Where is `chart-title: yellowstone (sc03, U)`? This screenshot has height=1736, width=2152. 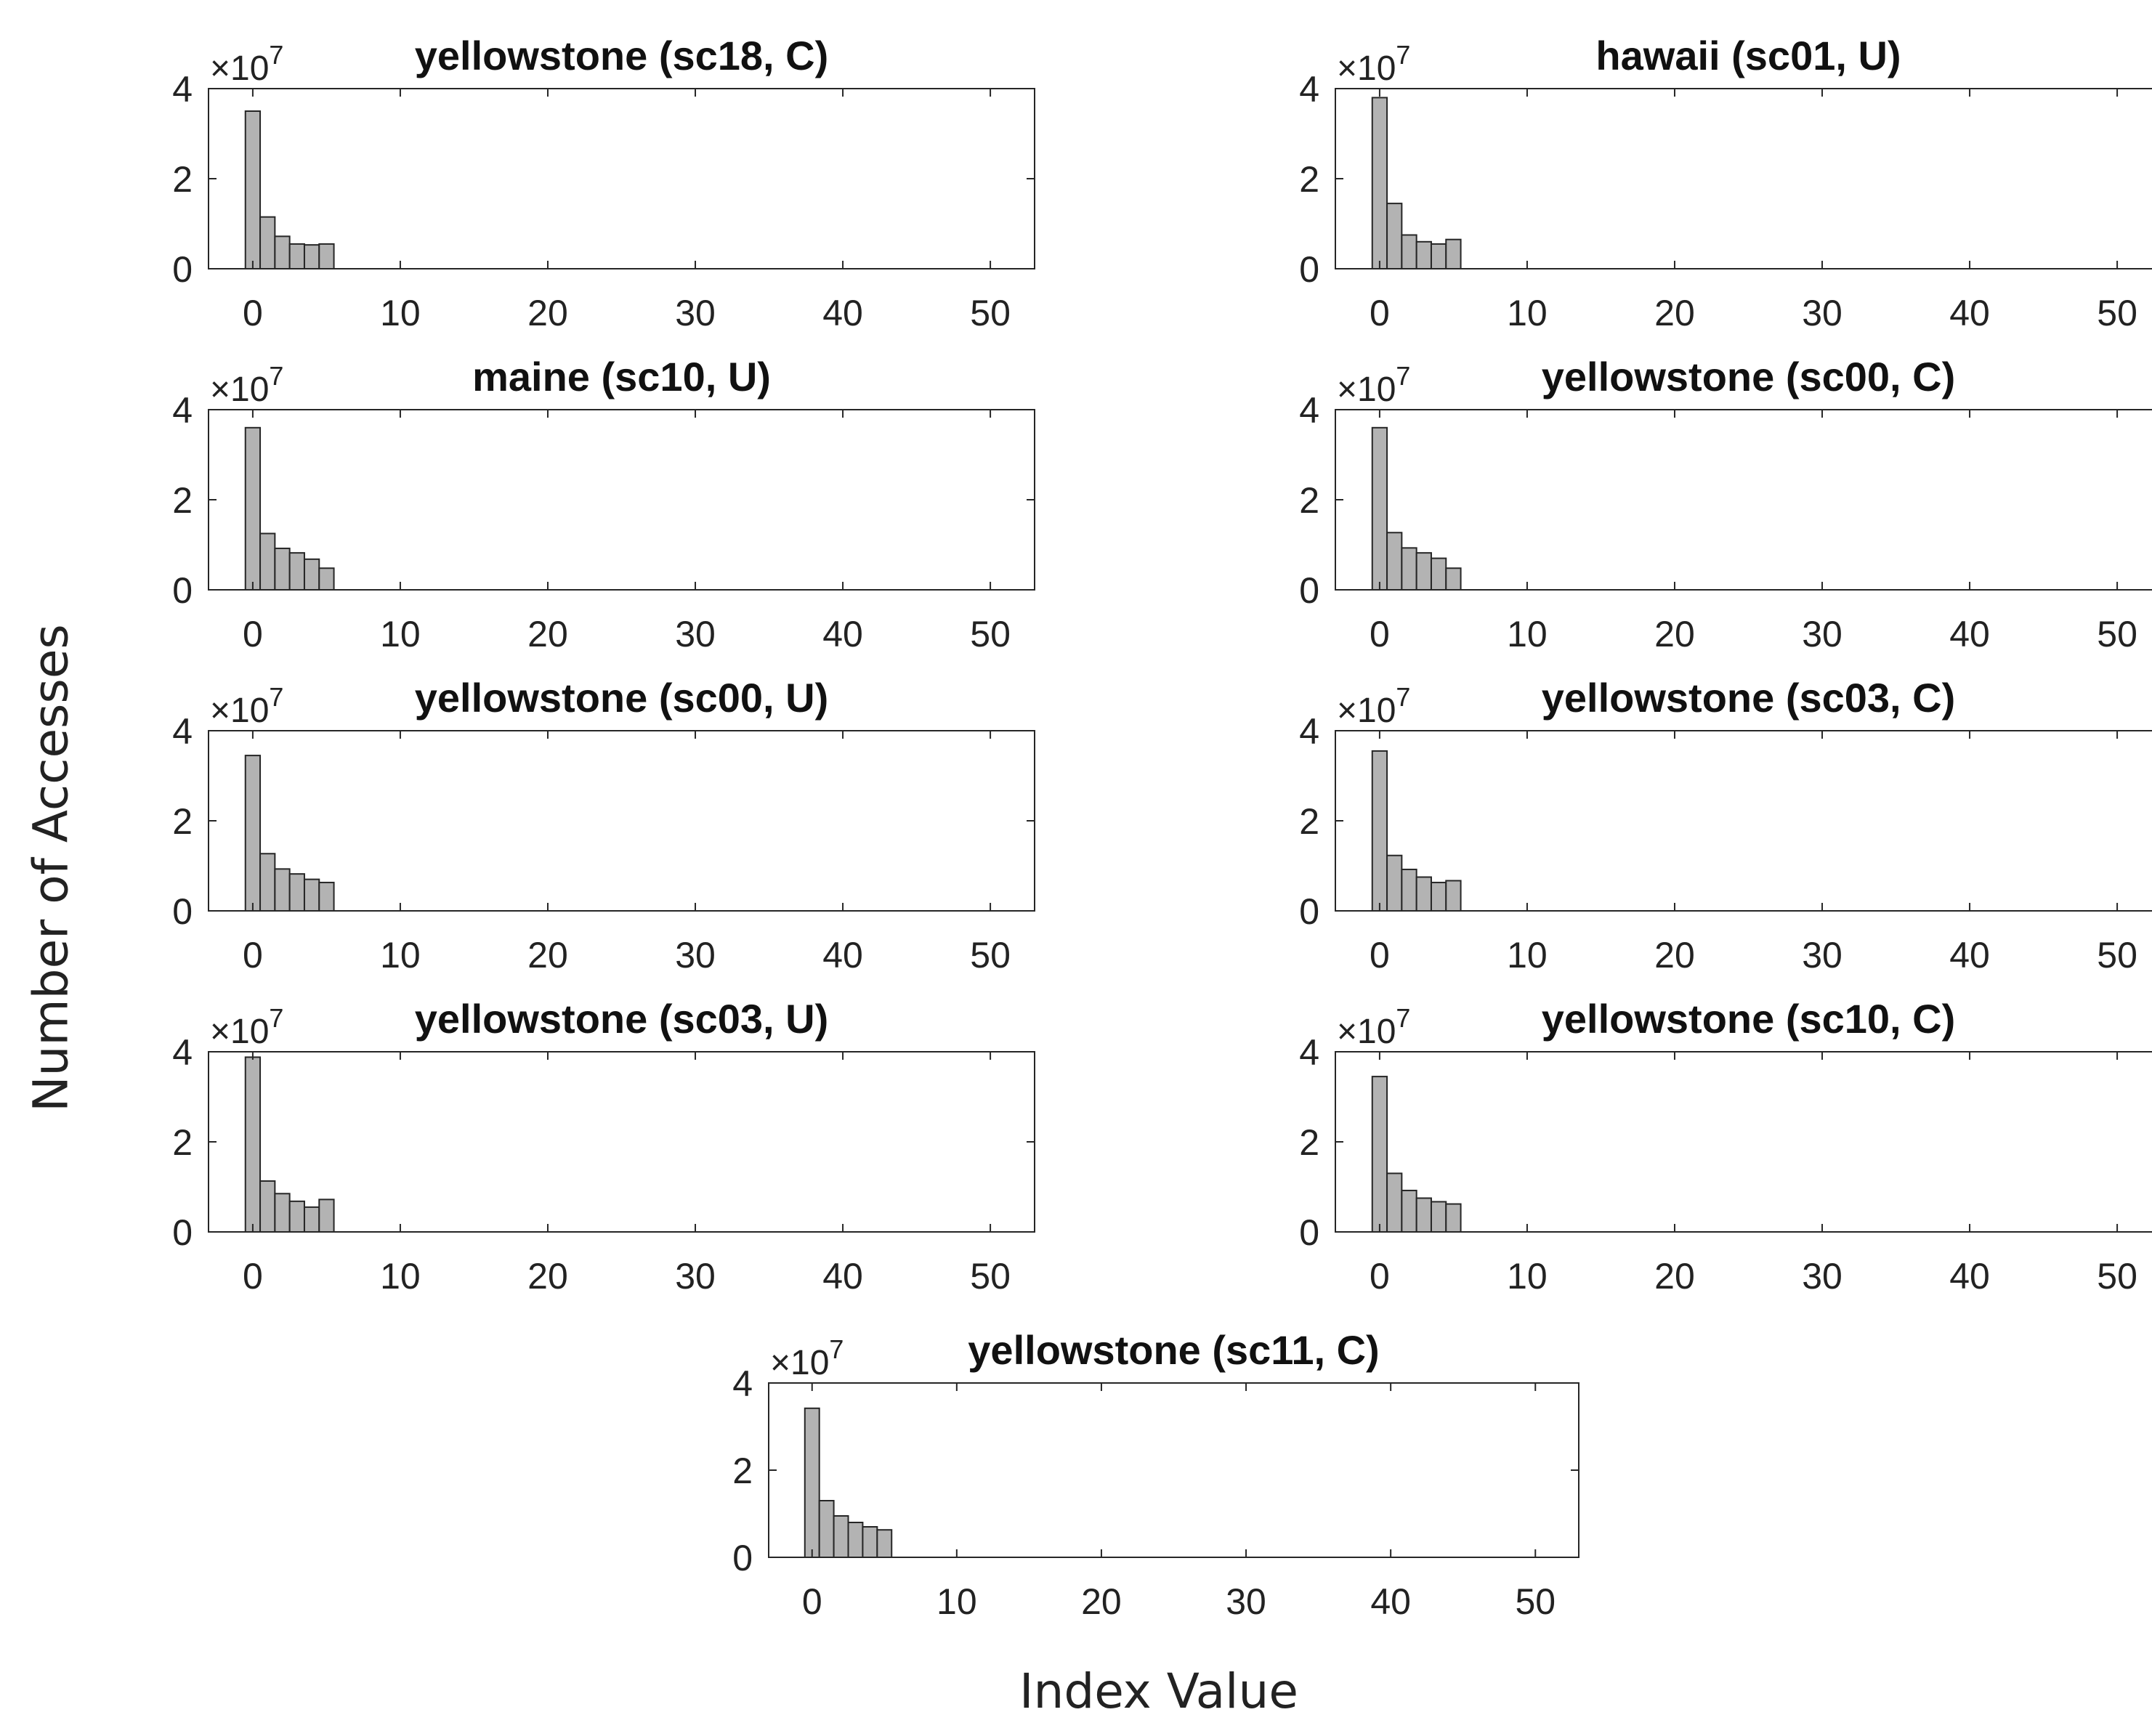
chart-title: yellowstone (sc03, U) is located at coordinates (622, 1019).